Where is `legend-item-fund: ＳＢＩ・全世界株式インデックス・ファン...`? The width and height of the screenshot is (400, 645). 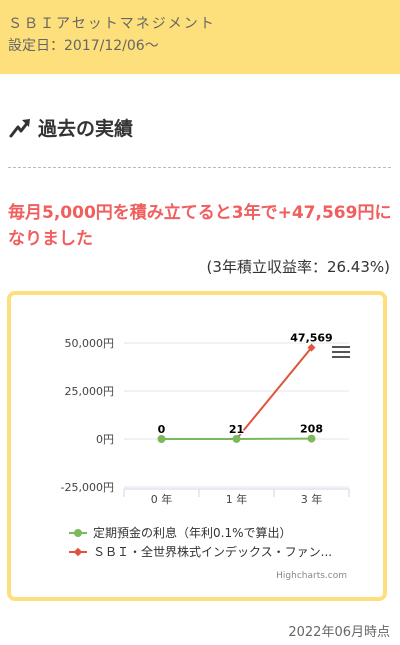 legend-item-fund: ＳＢＩ・全世界株式インデックス・ファン... is located at coordinates (200, 551).